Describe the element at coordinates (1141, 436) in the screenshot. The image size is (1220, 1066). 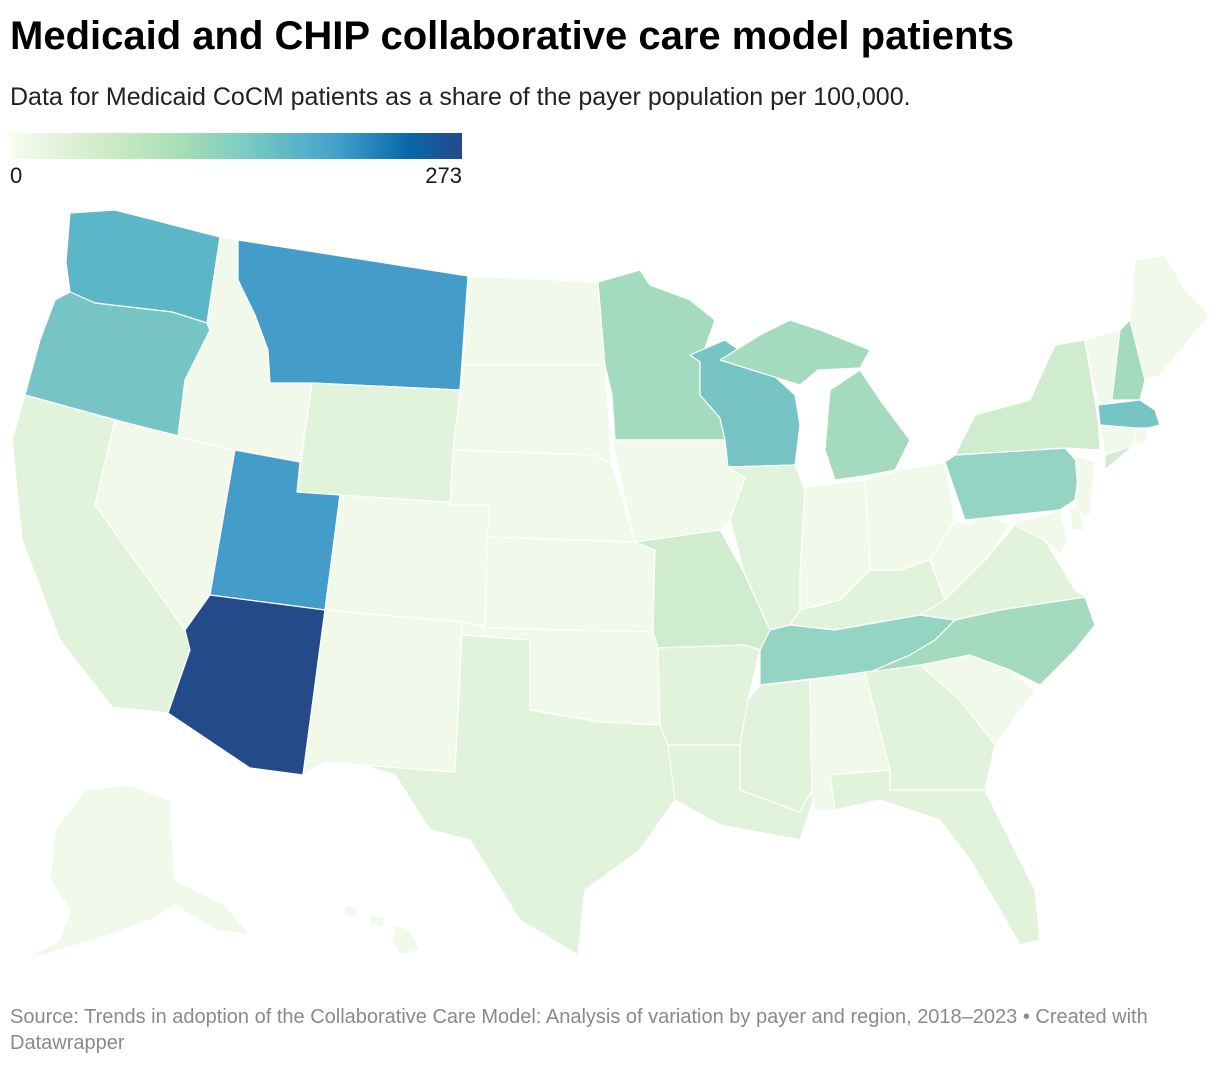
I see `state-RI` at that location.